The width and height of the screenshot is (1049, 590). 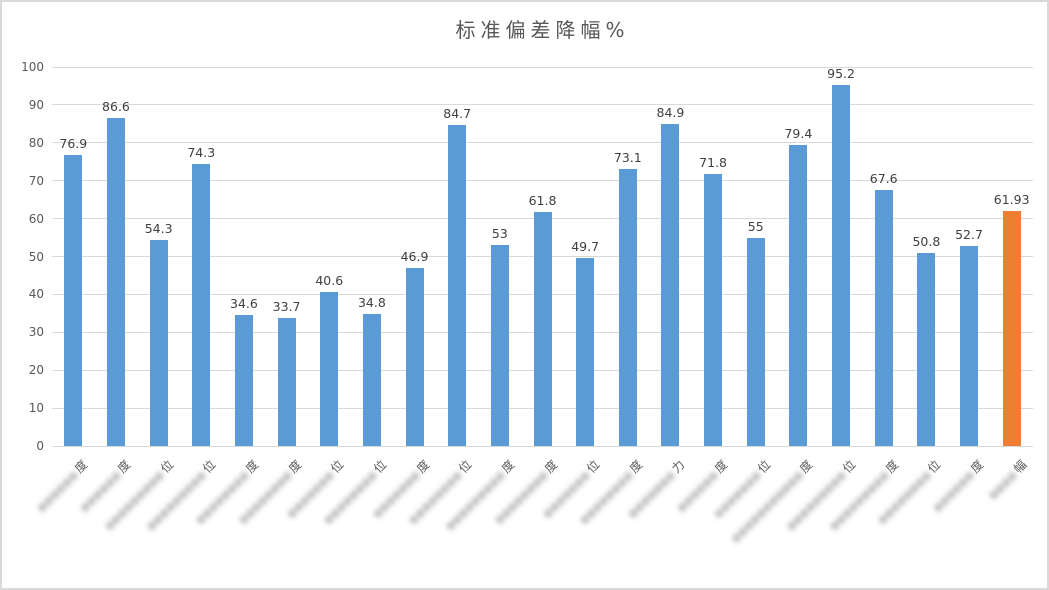 What do you see at coordinates (713, 162) in the screenshot?
I see `bar-data-label: 71.8` at bounding box center [713, 162].